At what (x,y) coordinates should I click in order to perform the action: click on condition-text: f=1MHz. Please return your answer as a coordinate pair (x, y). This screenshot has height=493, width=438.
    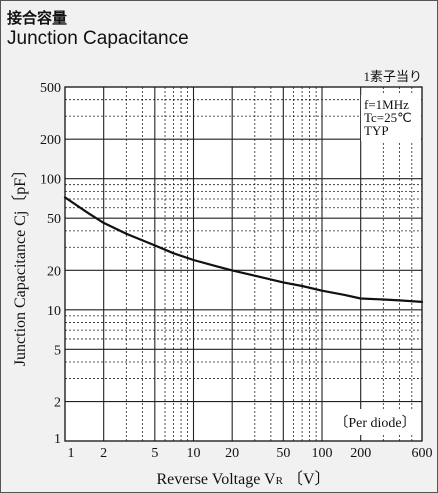
    Looking at the image, I should click on (386, 104).